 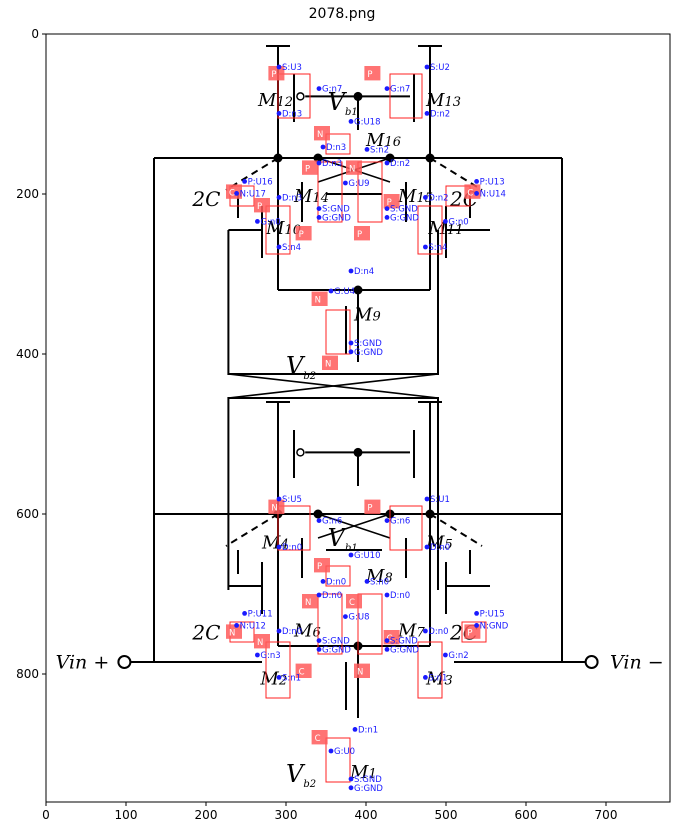 I want to click on y-tick-label: 0, so click(x=35, y=34).